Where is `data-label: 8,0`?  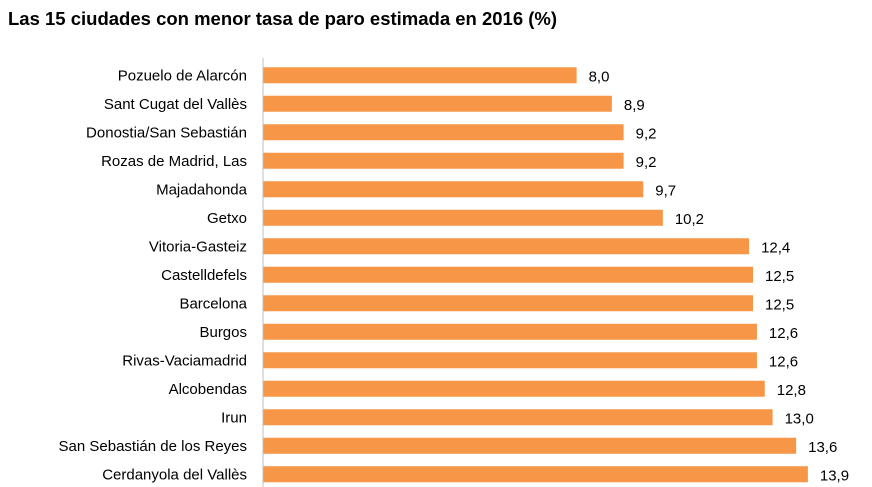
data-label: 8,0 is located at coordinates (599, 76).